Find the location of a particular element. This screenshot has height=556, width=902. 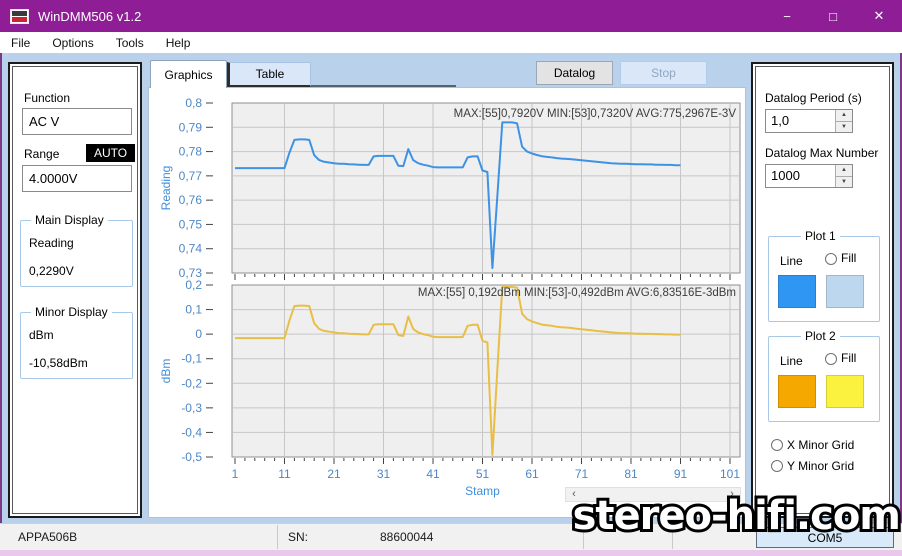

svg-text: 51 is located at coordinates (483, 474).